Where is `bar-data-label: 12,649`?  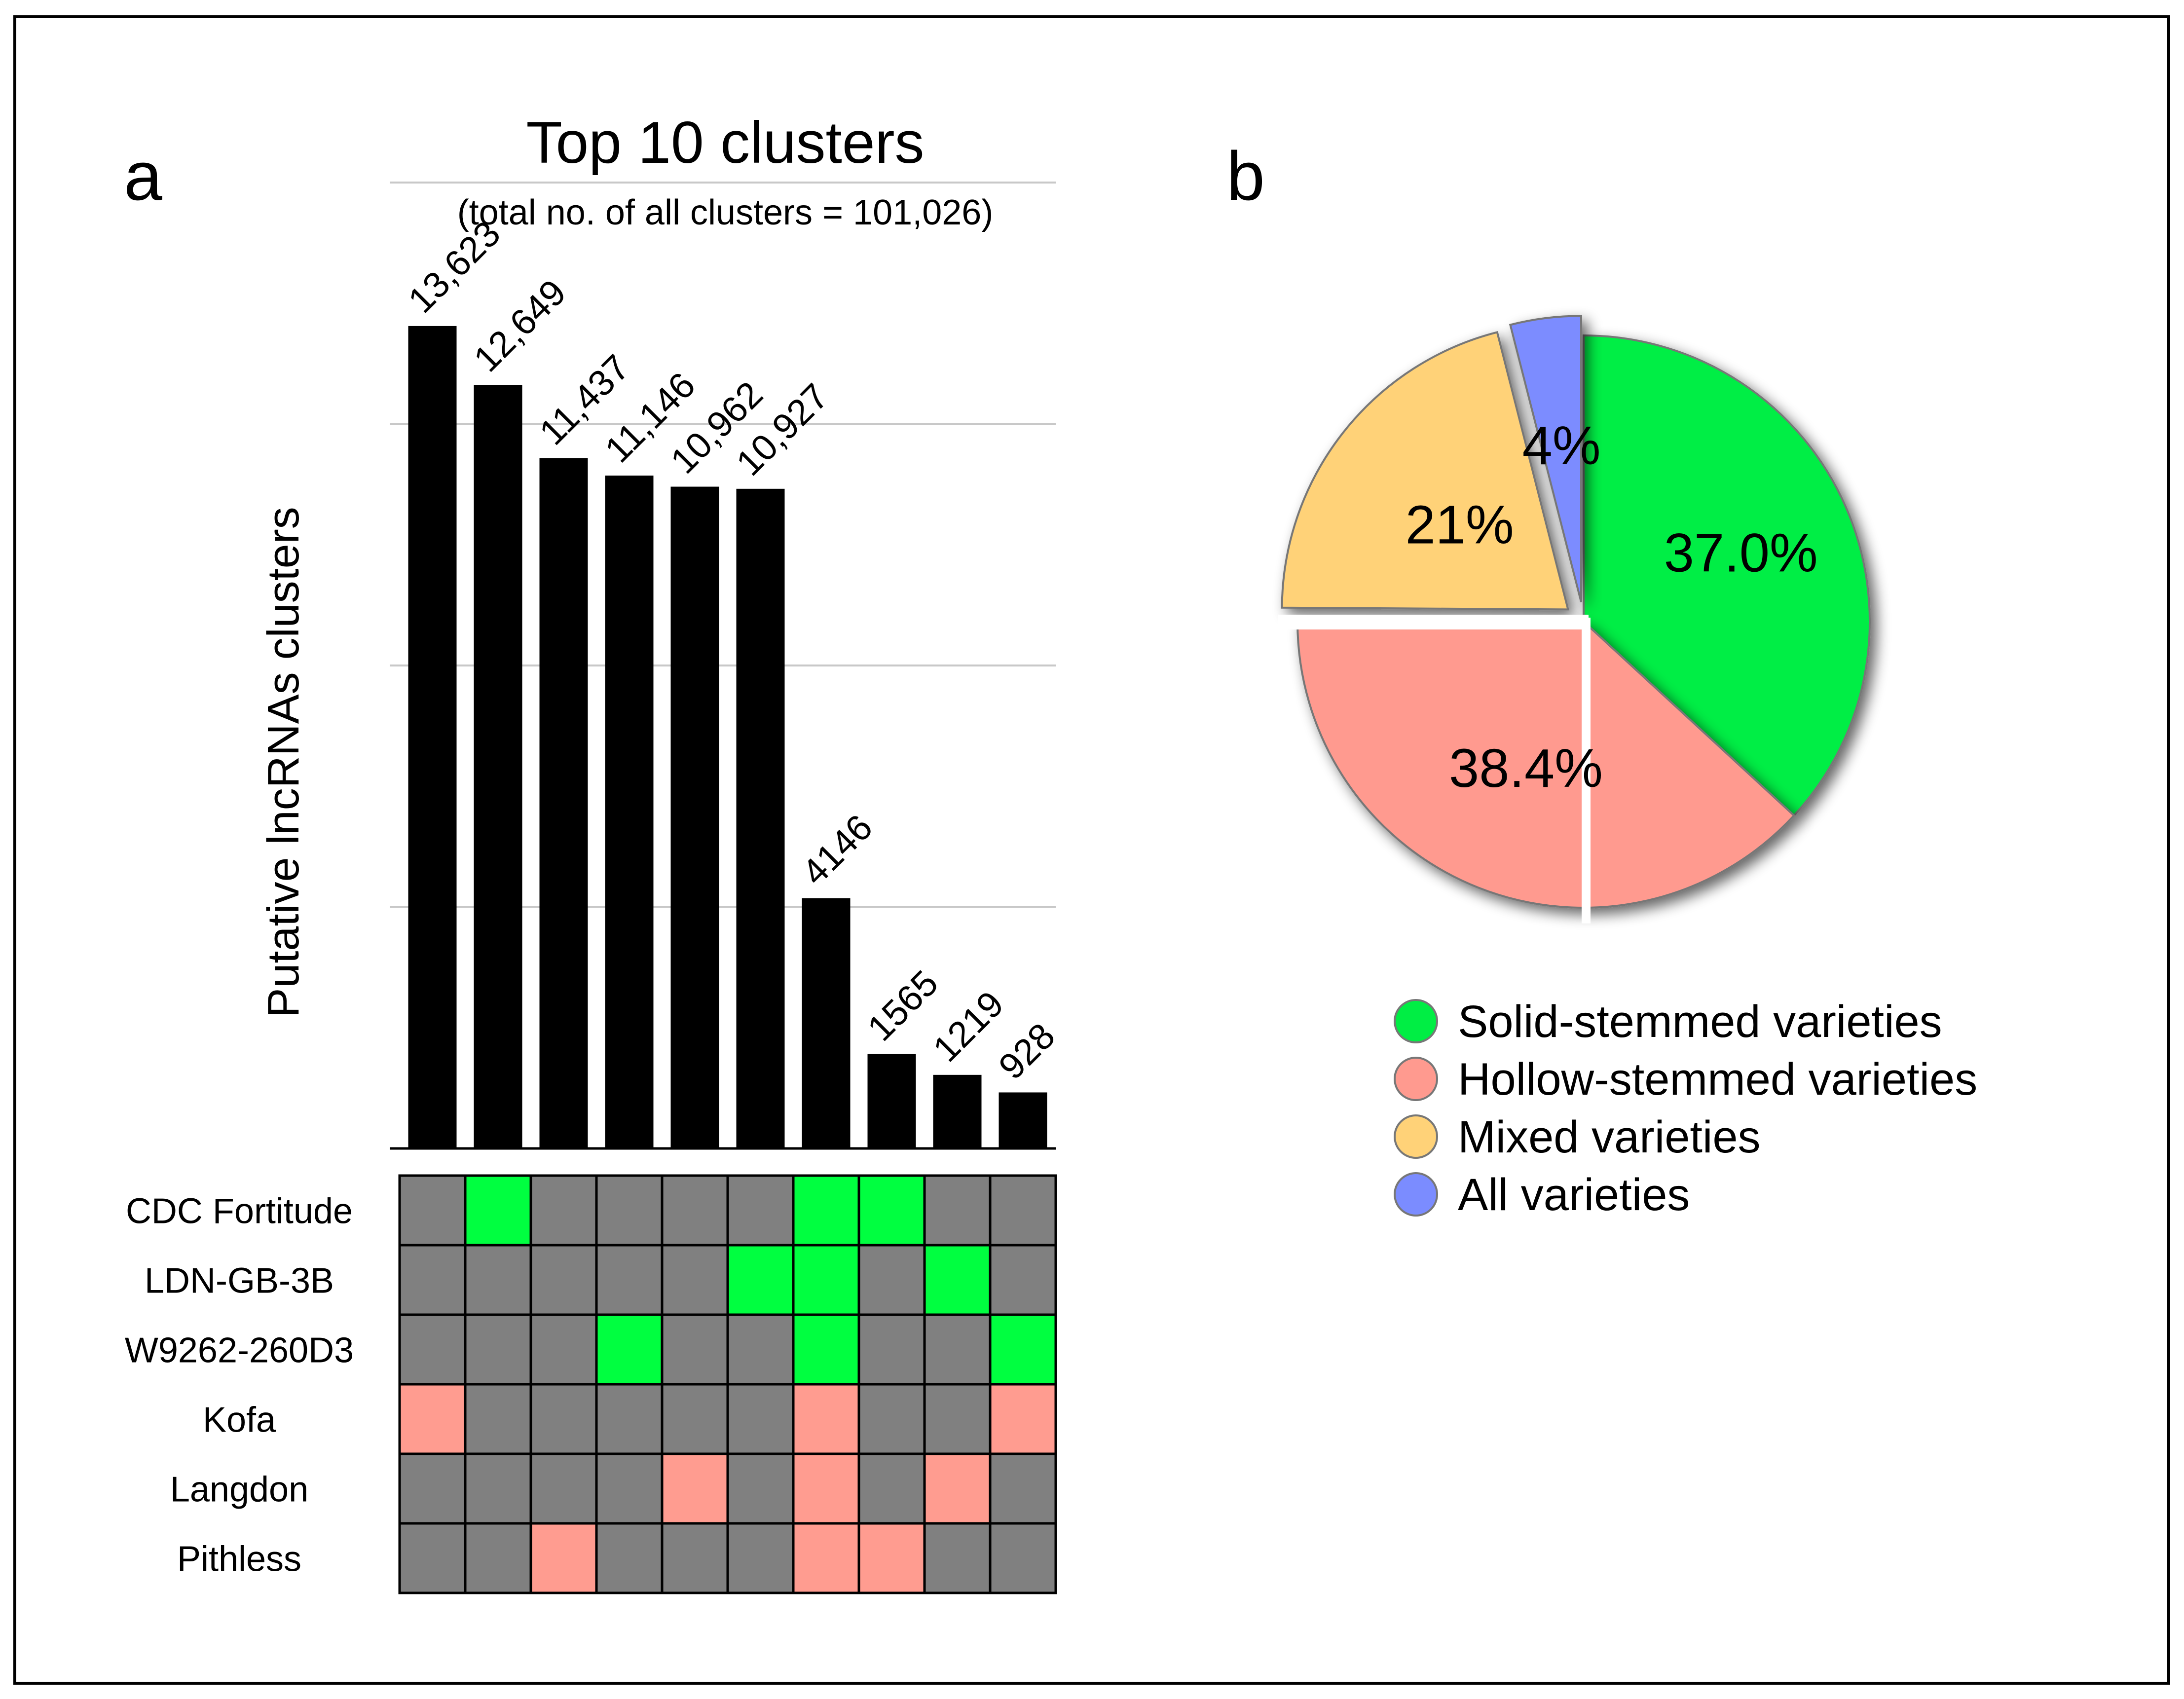
bar-data-label: 12,649 is located at coordinates (520, 326).